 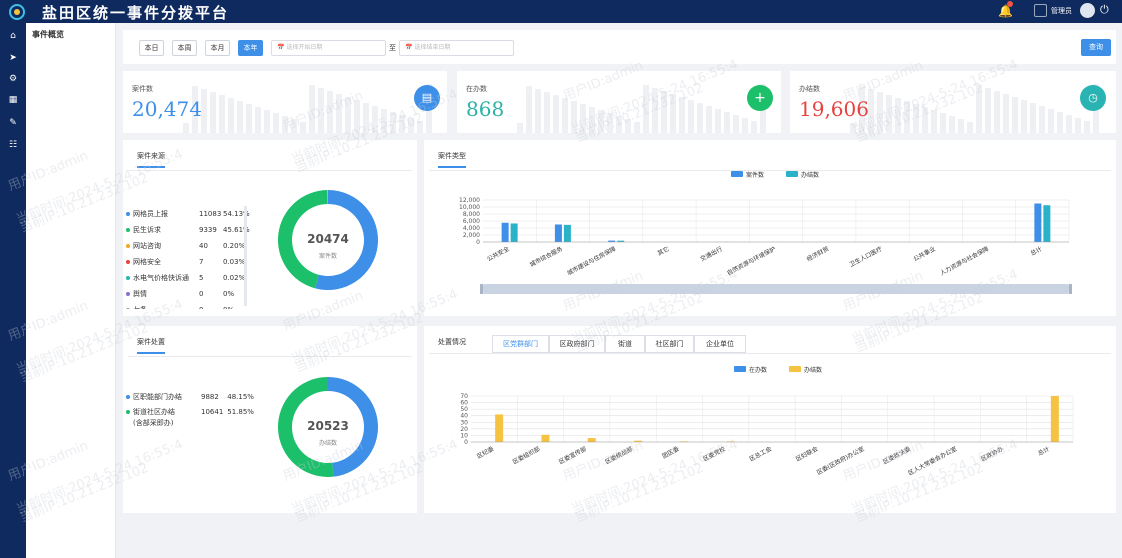 I want to click on legend-item: 舆情 0 0%, so click(x=180, y=294).